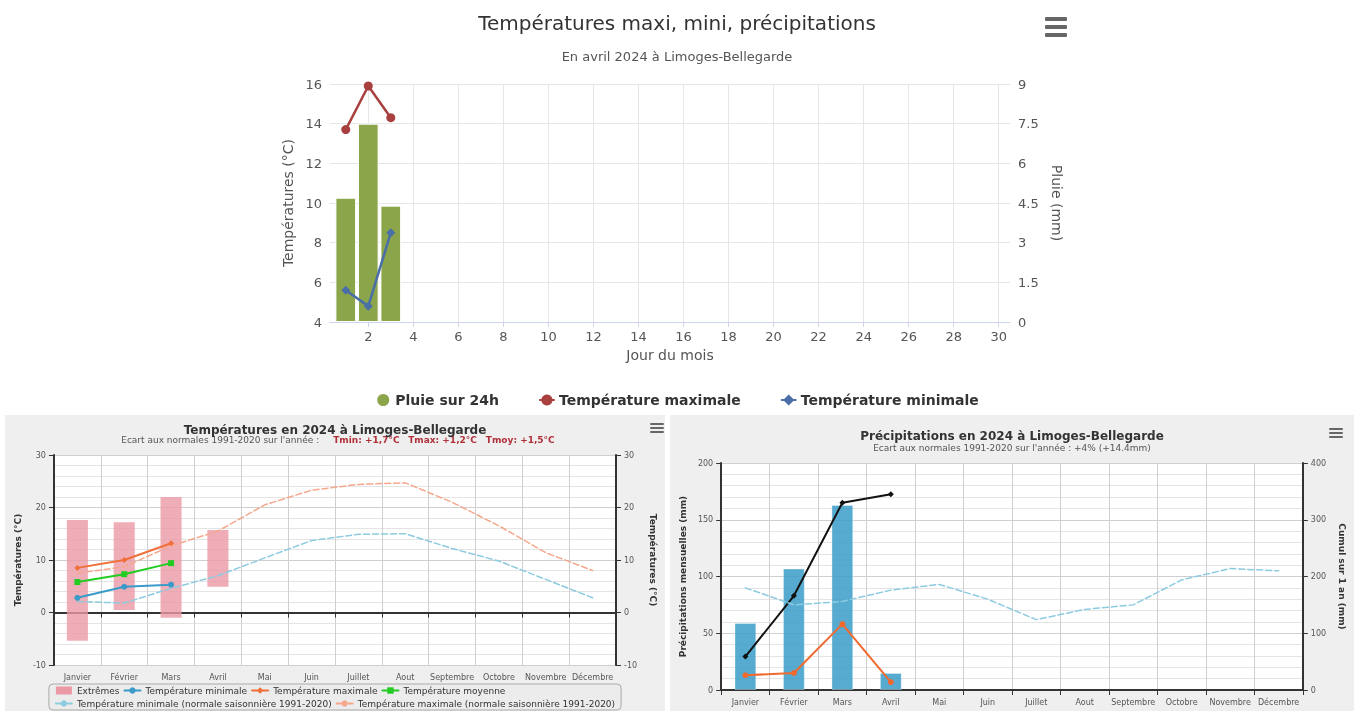 The width and height of the screenshot is (1354, 711). Describe the element at coordinates (669, 355) in the screenshot. I see `x-axis-title: Jour du mois` at that location.